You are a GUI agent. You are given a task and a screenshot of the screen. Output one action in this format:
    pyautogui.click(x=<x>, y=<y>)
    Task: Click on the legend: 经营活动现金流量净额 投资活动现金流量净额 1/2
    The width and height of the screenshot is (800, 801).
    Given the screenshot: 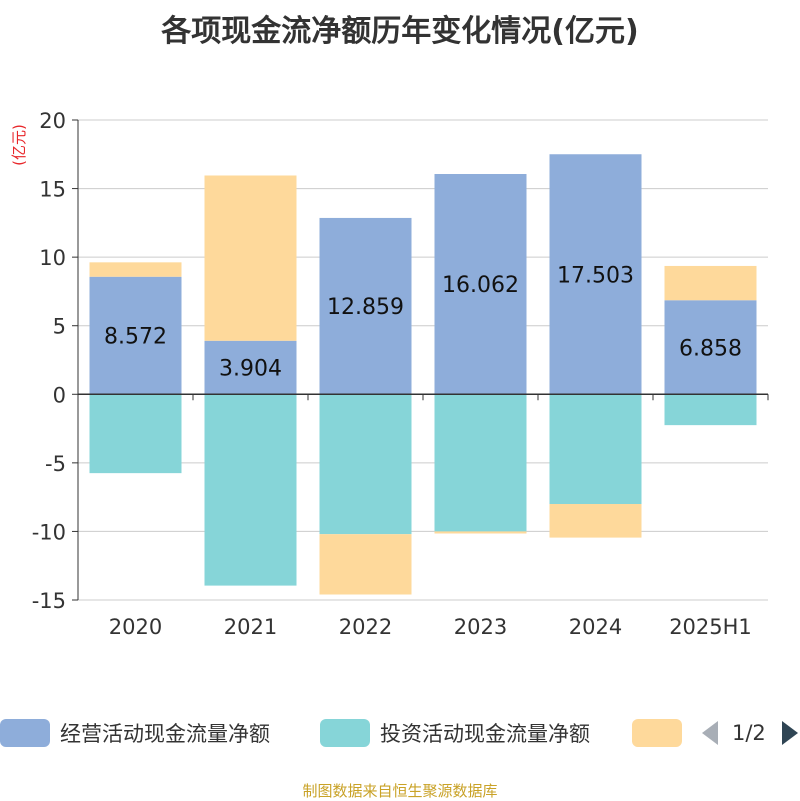 What is the action you would take?
    pyautogui.click(x=400, y=734)
    